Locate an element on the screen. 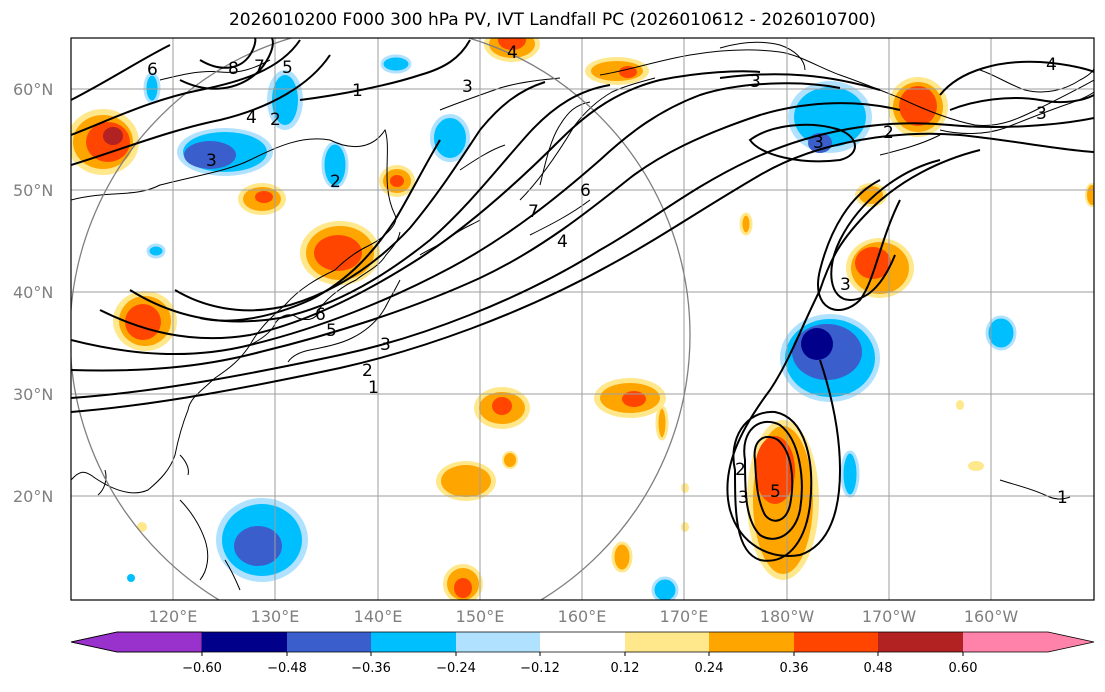 Image resolution: width=1105 pixels, height=692 pixels. lon-label: 150°E is located at coordinates (480, 616).